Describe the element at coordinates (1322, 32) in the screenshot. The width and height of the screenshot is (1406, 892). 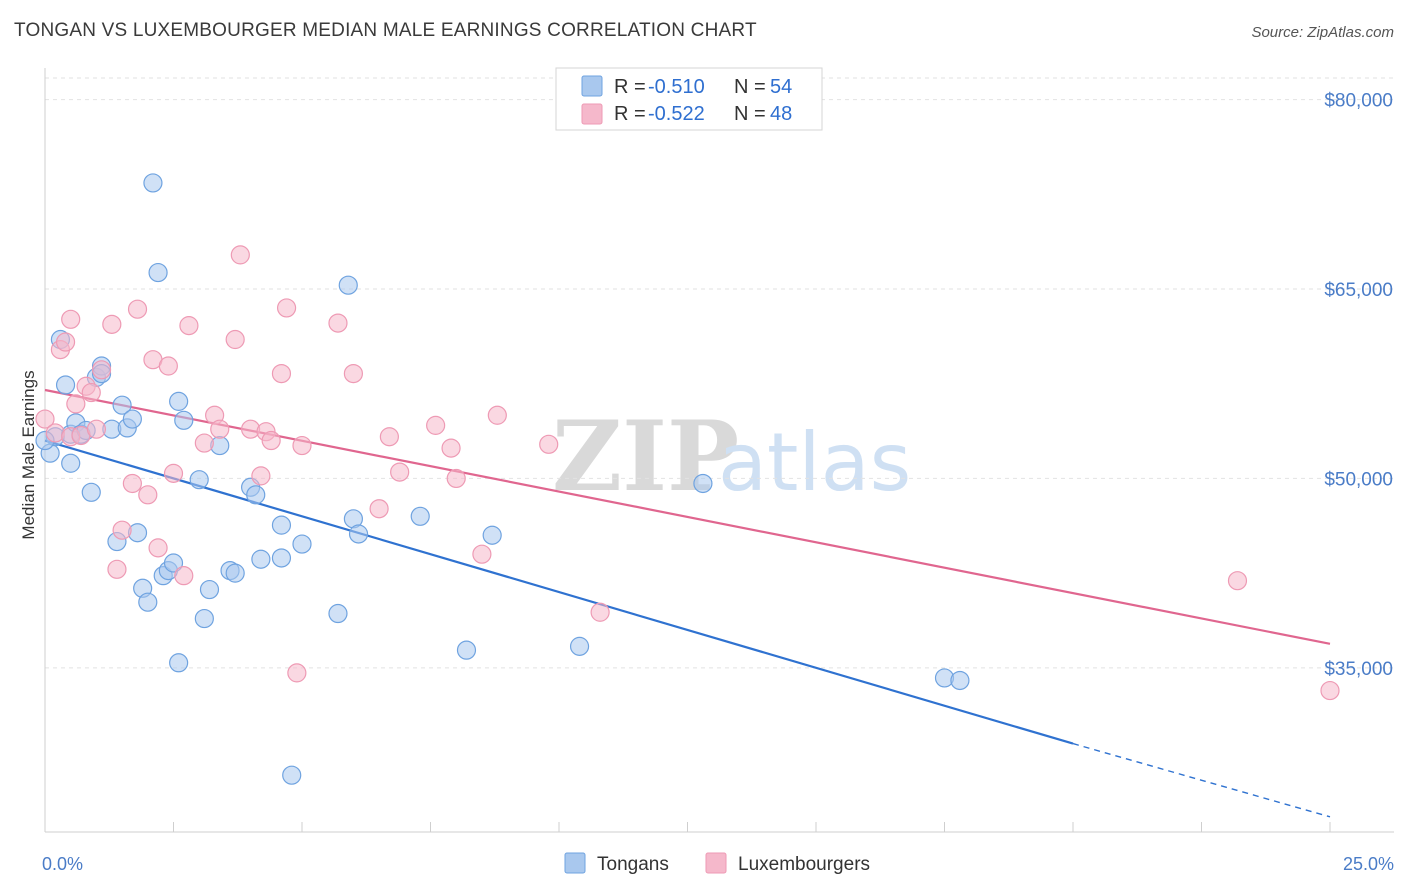
I see `source-label: Source: ZipAtlas.com` at that location.